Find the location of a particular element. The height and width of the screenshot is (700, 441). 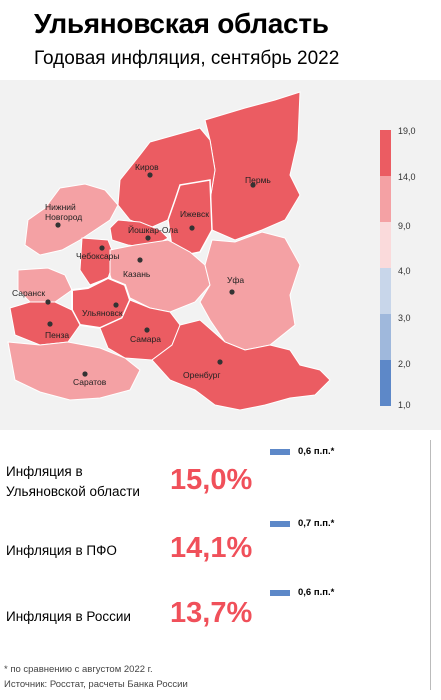

city-label: Самара is located at coordinates (145, 339).